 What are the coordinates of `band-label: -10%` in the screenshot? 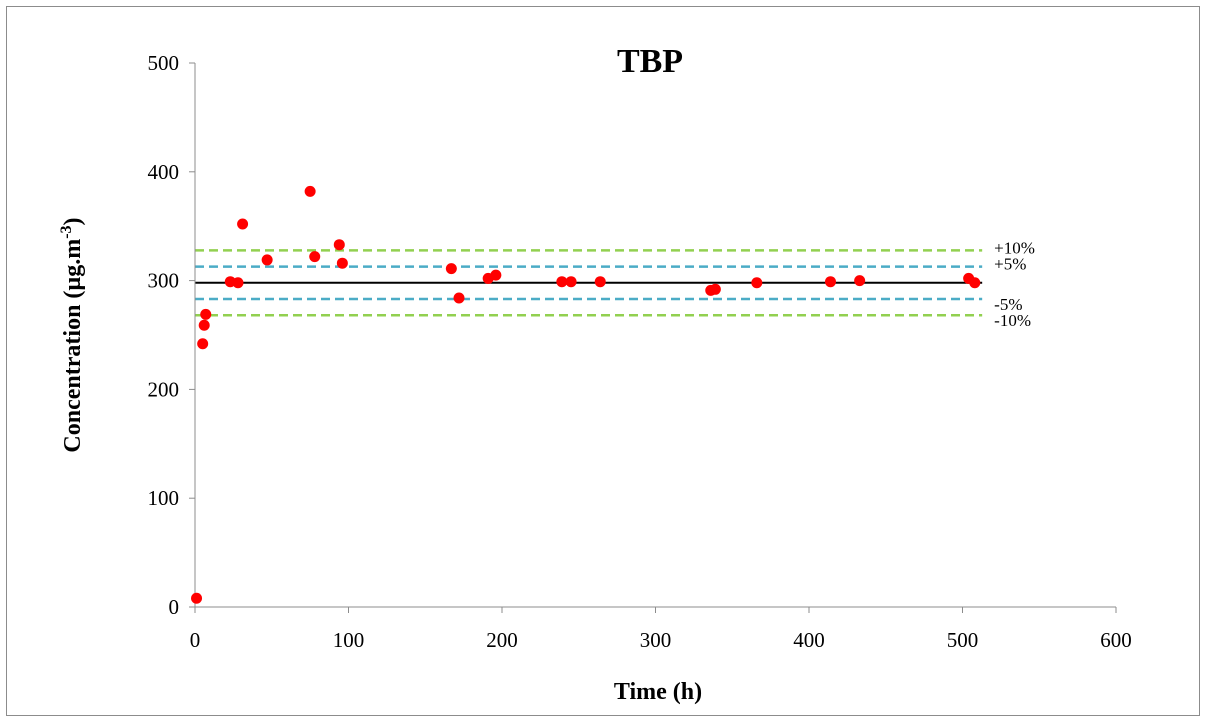 It's located at (1012, 320).